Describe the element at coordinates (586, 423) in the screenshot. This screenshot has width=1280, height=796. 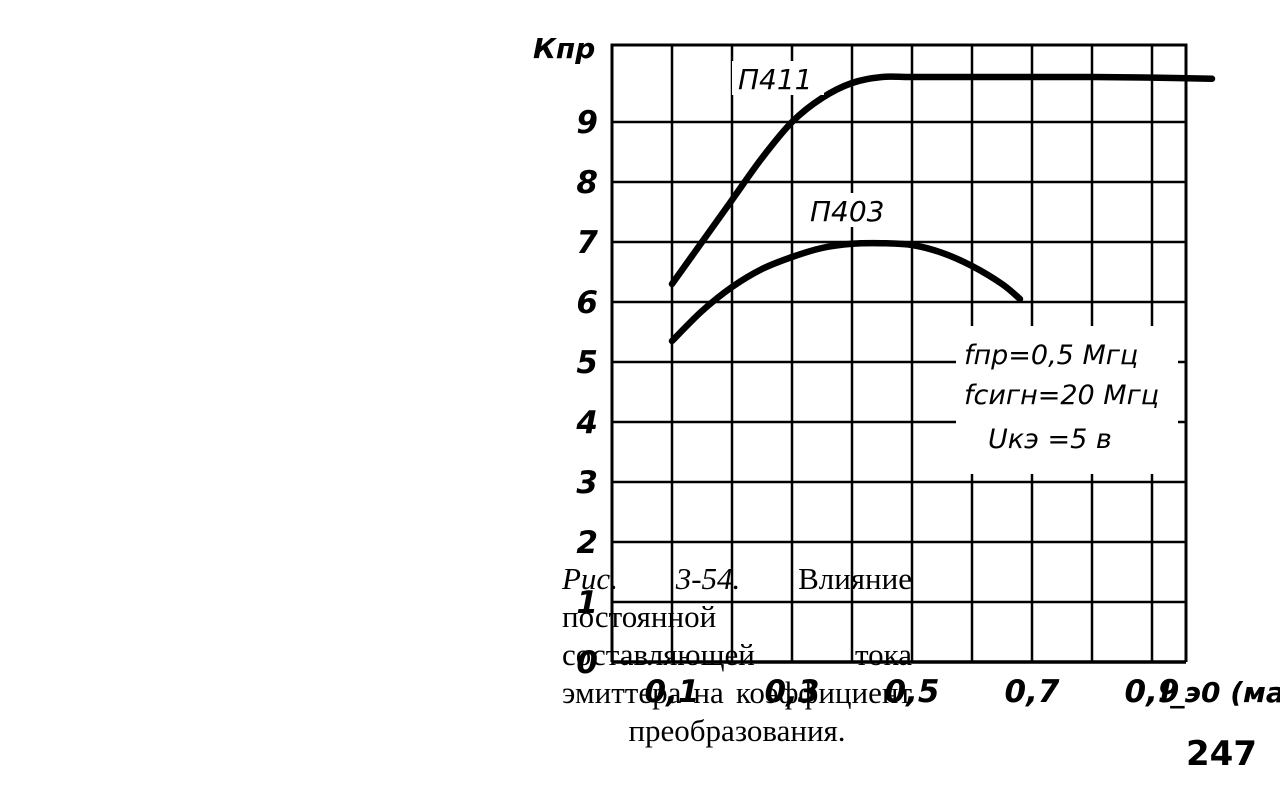
I see `y-tick-label: 4` at that location.